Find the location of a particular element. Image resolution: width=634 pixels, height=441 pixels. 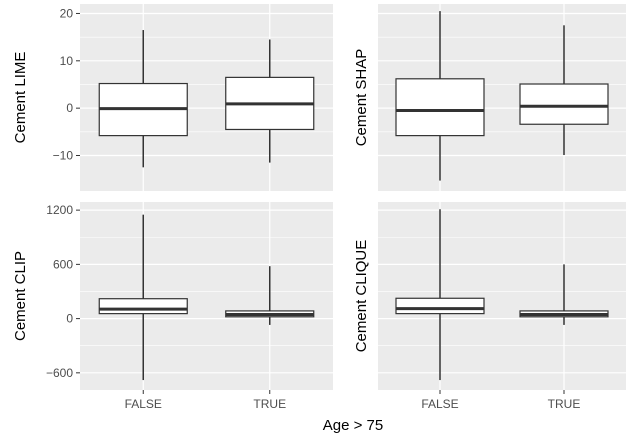

y-axis-title: Cement CLIP is located at coordinates (20, 296).